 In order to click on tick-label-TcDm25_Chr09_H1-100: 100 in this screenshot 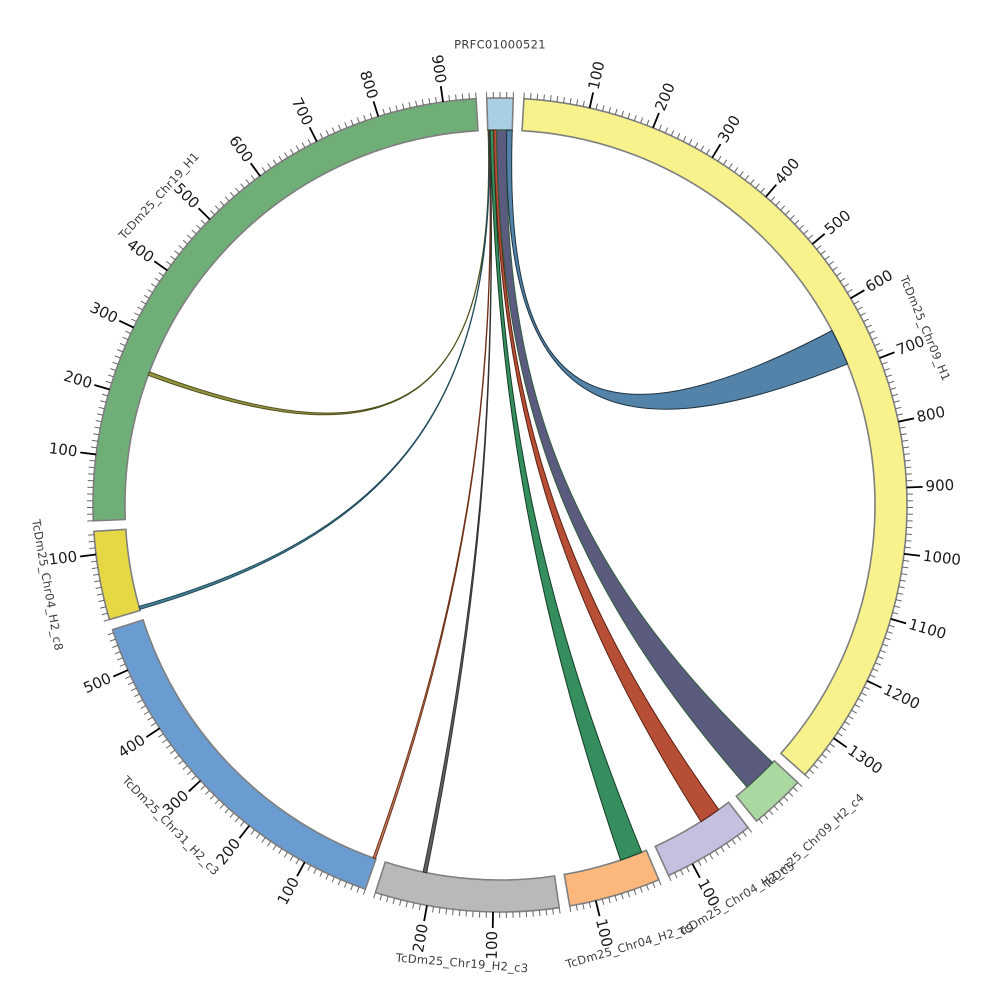, I will do `click(597, 75)`.